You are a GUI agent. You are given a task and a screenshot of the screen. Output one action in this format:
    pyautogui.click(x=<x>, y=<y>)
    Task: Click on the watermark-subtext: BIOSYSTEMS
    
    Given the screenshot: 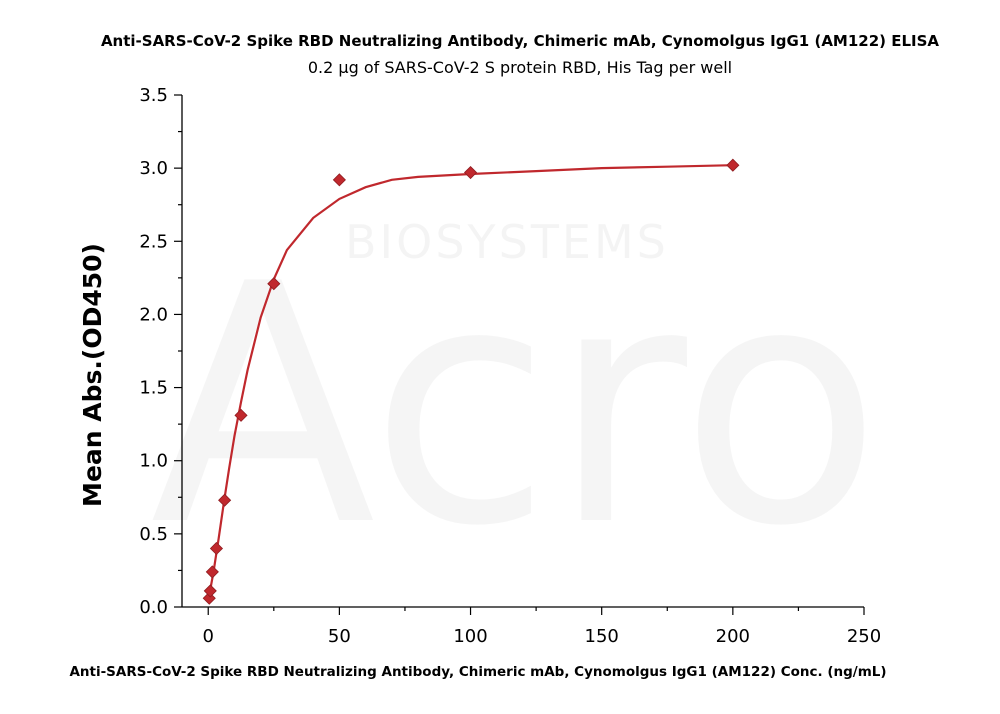 What is the action you would take?
    pyautogui.click(x=507, y=242)
    